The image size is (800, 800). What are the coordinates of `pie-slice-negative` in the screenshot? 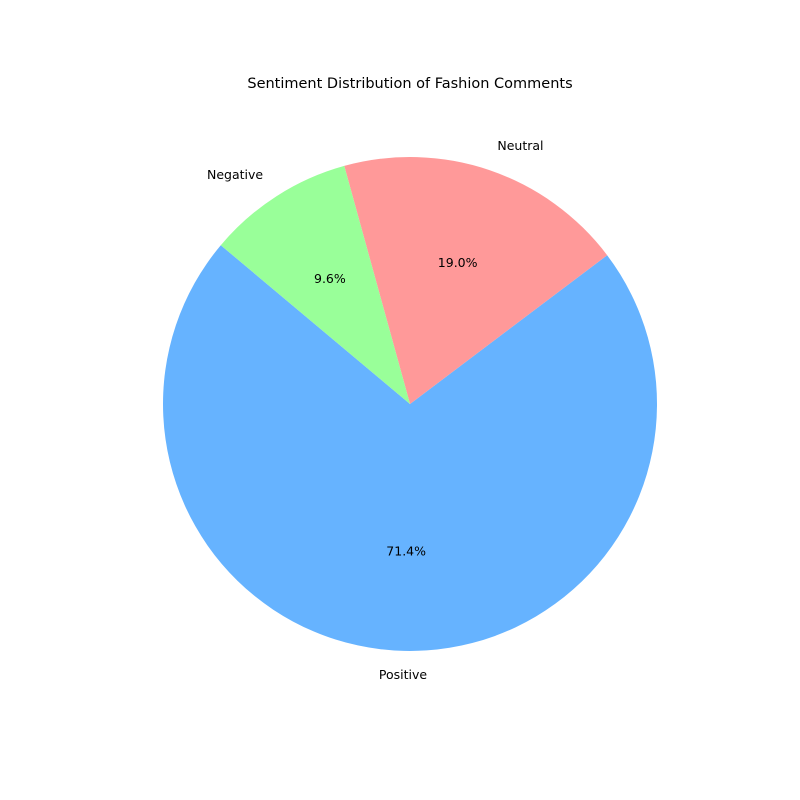 It's located at (315, 284).